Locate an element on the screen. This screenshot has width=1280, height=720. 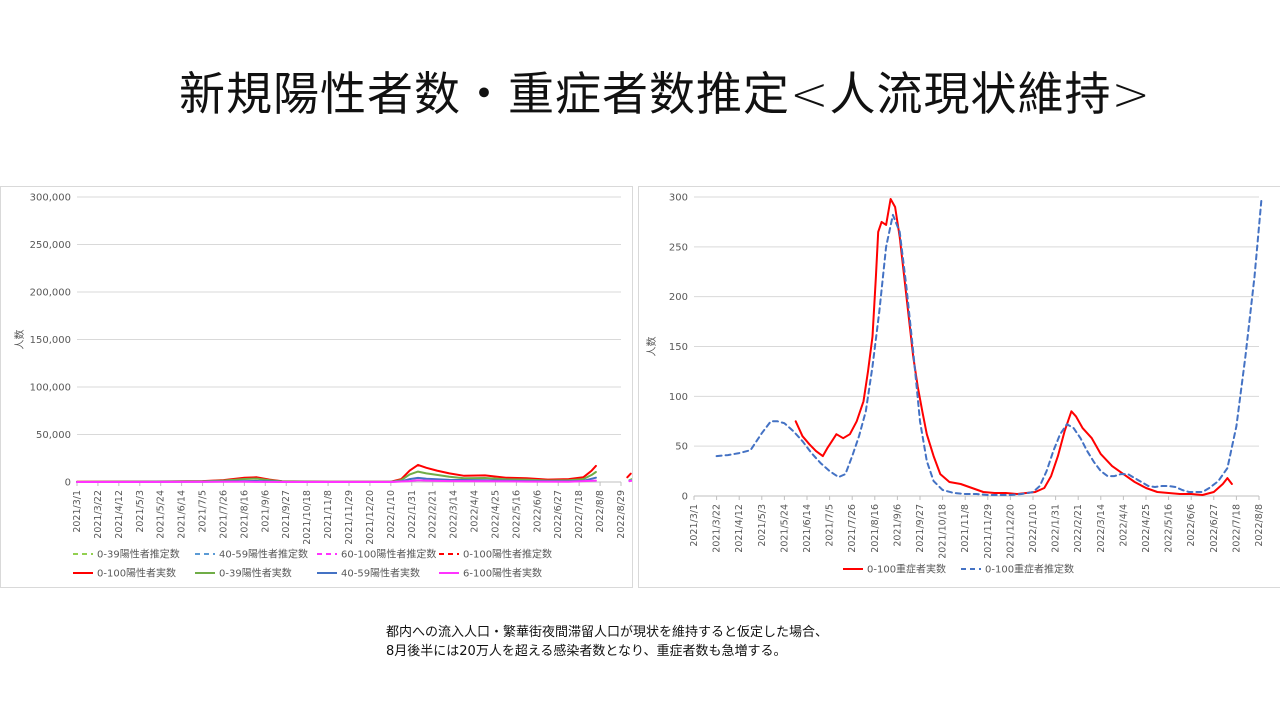
caption-line-2: 8月後半には20万人を超える感染者数となり、重症者数も急増する。 is located at coordinates (586, 651).